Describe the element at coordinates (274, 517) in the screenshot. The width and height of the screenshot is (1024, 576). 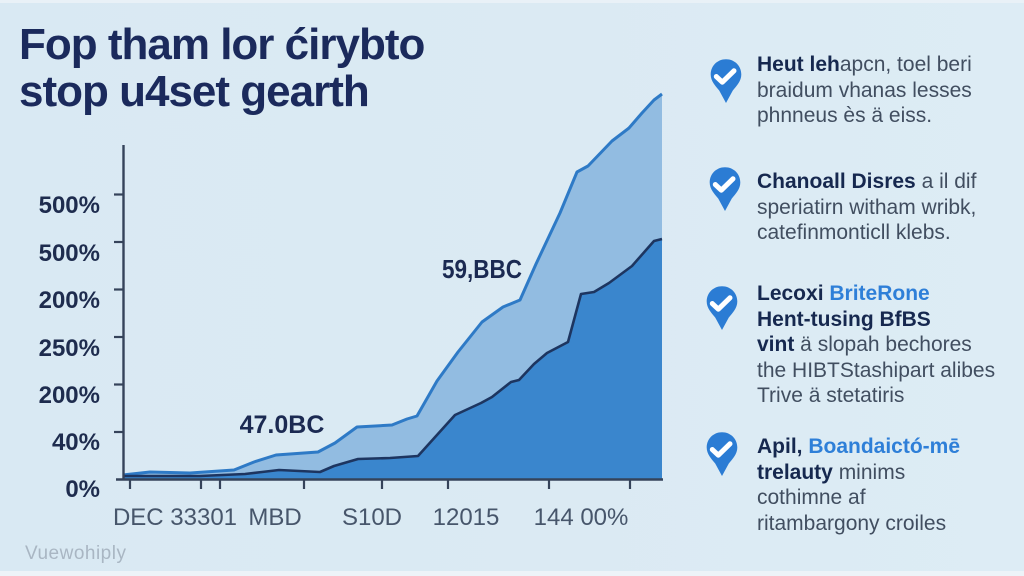
I see `svg-text: MBD` at that location.